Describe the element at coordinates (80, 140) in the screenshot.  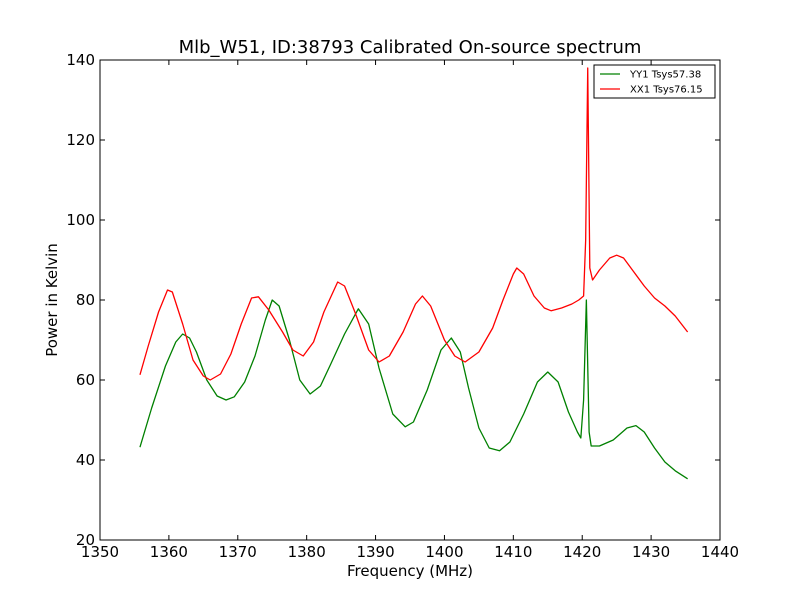
I see `y-tick-label: 120` at that location.